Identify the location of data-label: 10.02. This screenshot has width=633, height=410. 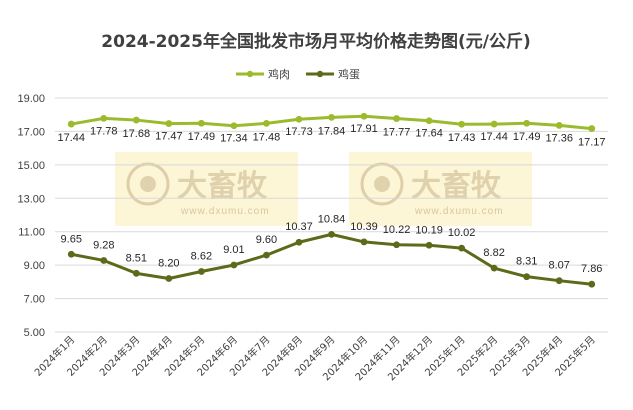
(462, 233).